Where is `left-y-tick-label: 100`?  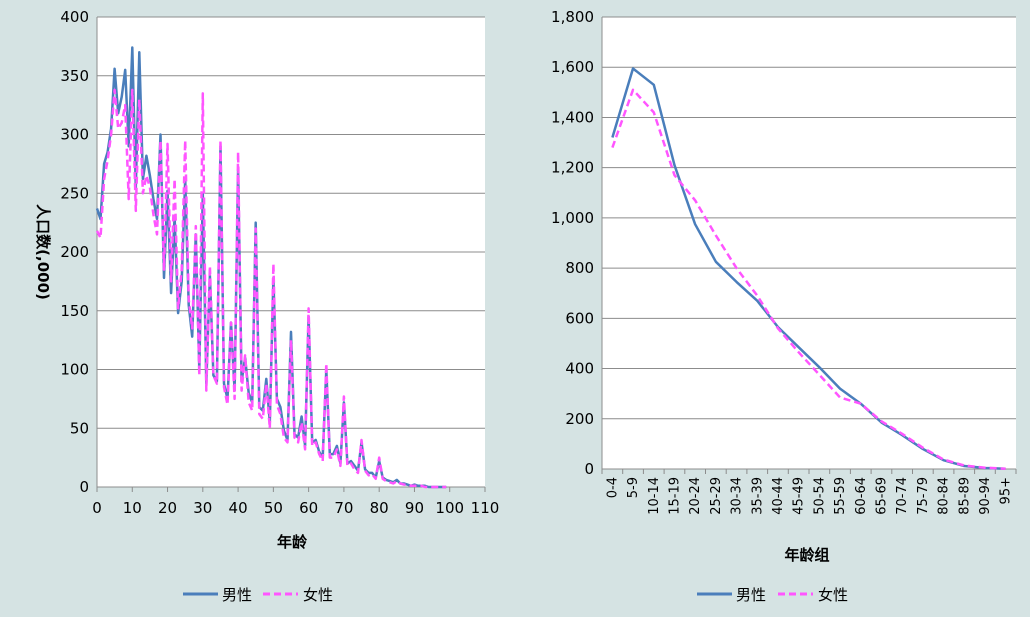
left-y-tick-label: 100 is located at coordinates (74, 370).